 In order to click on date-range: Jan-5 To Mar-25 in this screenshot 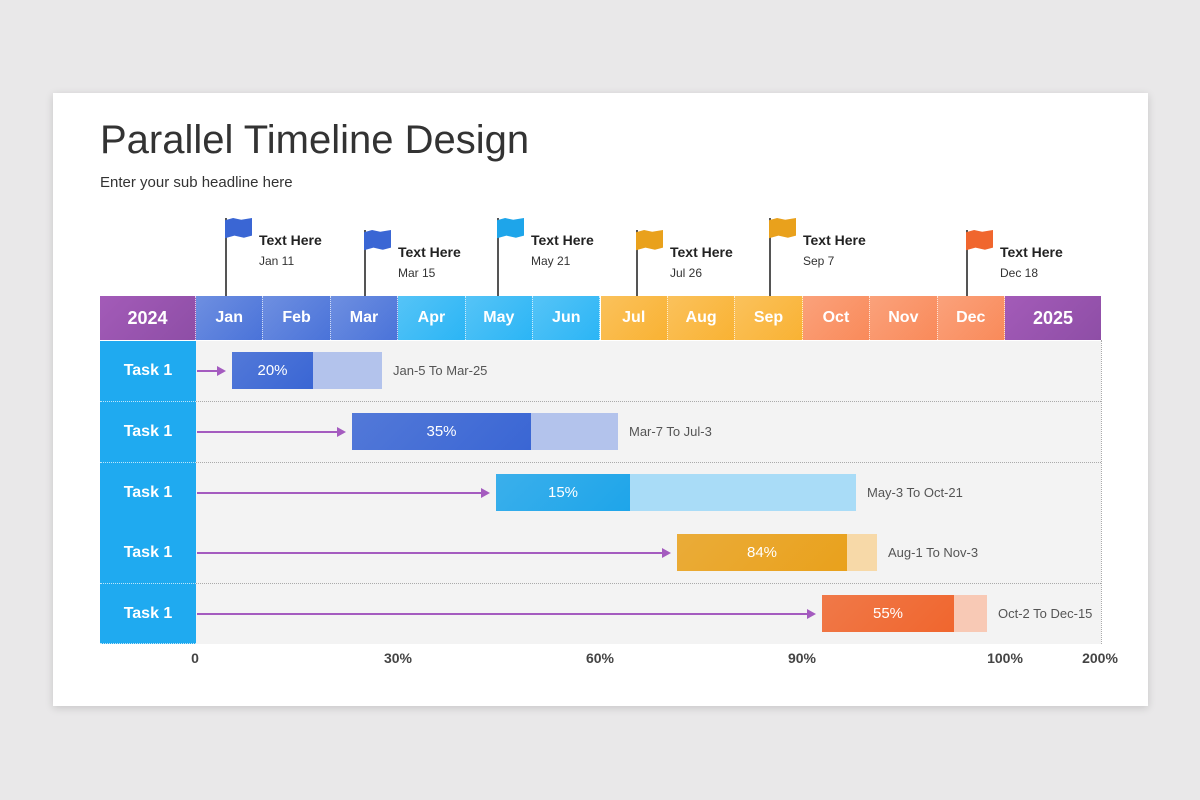, I will do `click(440, 370)`.